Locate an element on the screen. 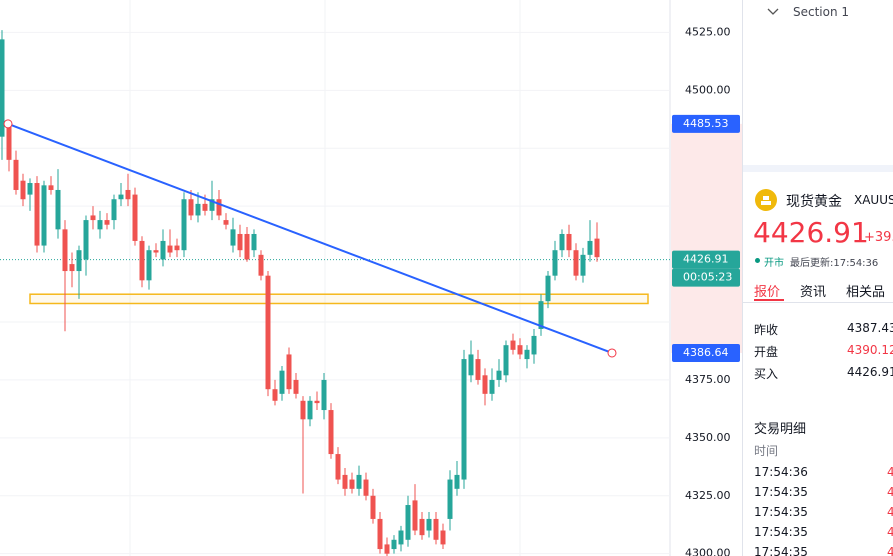 The width and height of the screenshot is (893, 556). y-tick-label: 4300.00 is located at coordinates (708, 551).